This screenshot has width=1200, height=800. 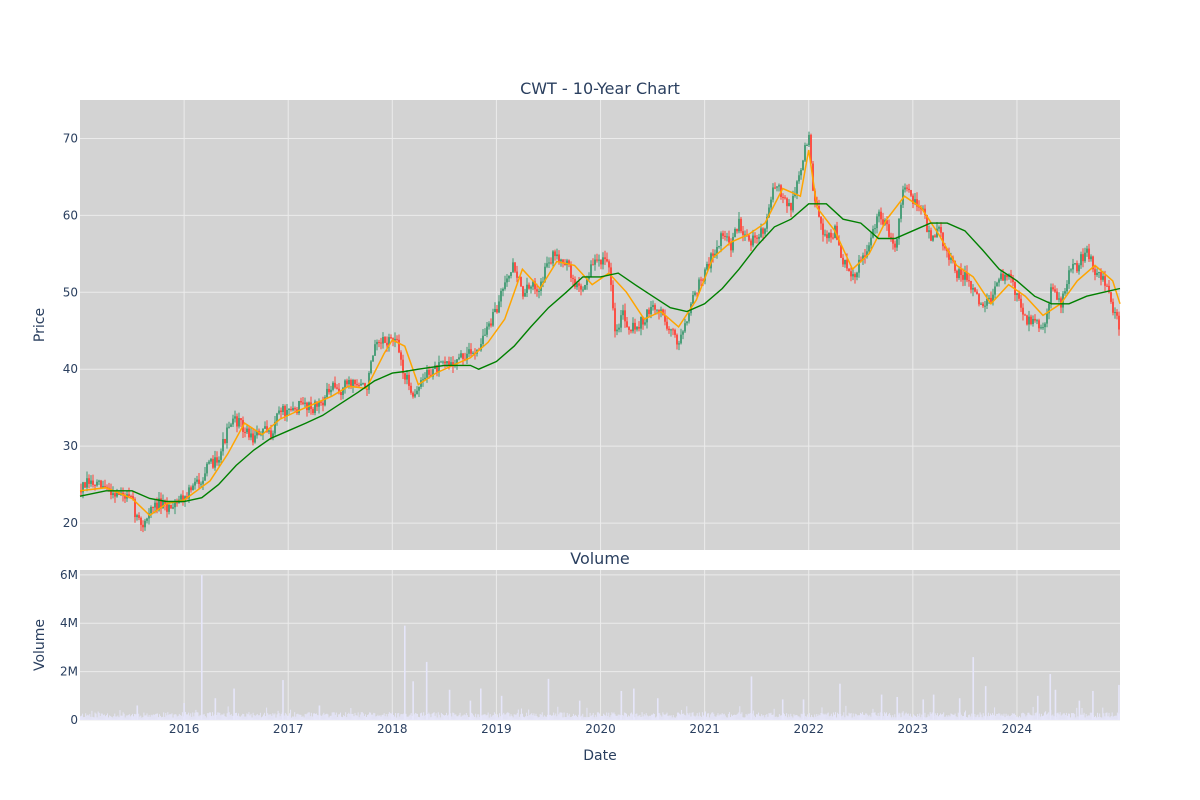 I want to click on x-tick-label: 2023, so click(x=913, y=729).